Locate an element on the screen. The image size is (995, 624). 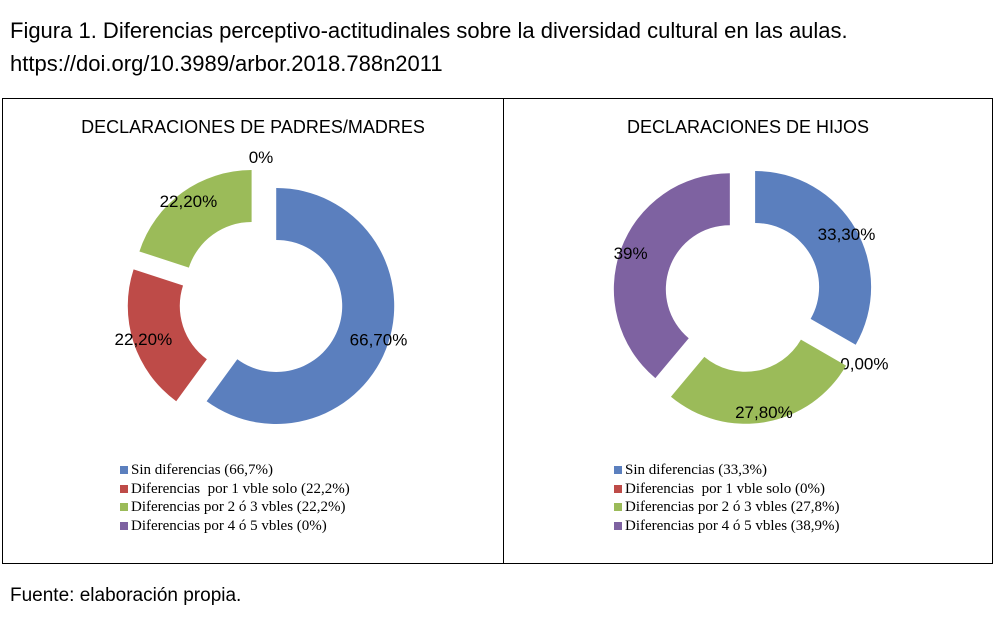
chart-title: DECLARACIONES DE HIJOS is located at coordinates (748, 127).